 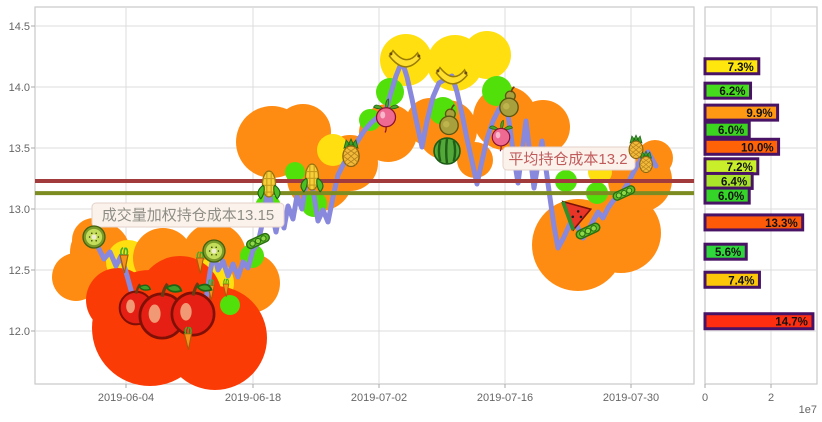 What do you see at coordinates (732, 92) in the screenshot?
I see `volume-bar-pct-label: 6.2%` at bounding box center [732, 92].